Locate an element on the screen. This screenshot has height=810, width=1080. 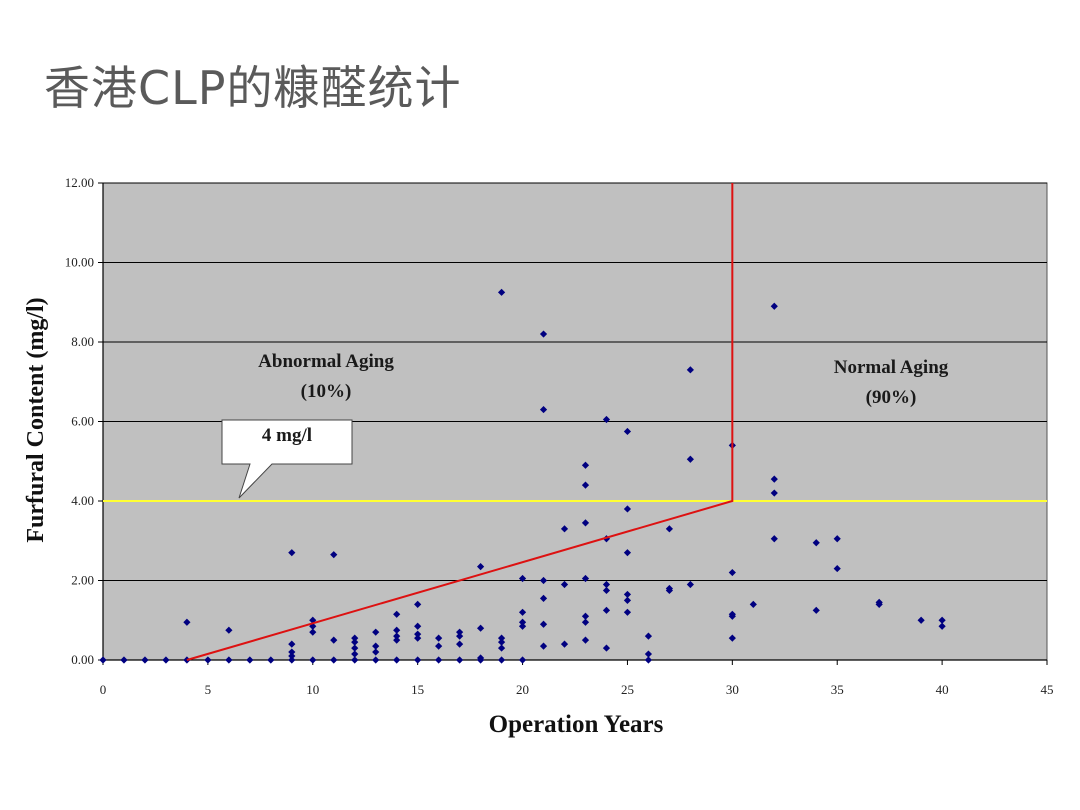
x-tick-label: 40 is located at coordinates (942, 689).